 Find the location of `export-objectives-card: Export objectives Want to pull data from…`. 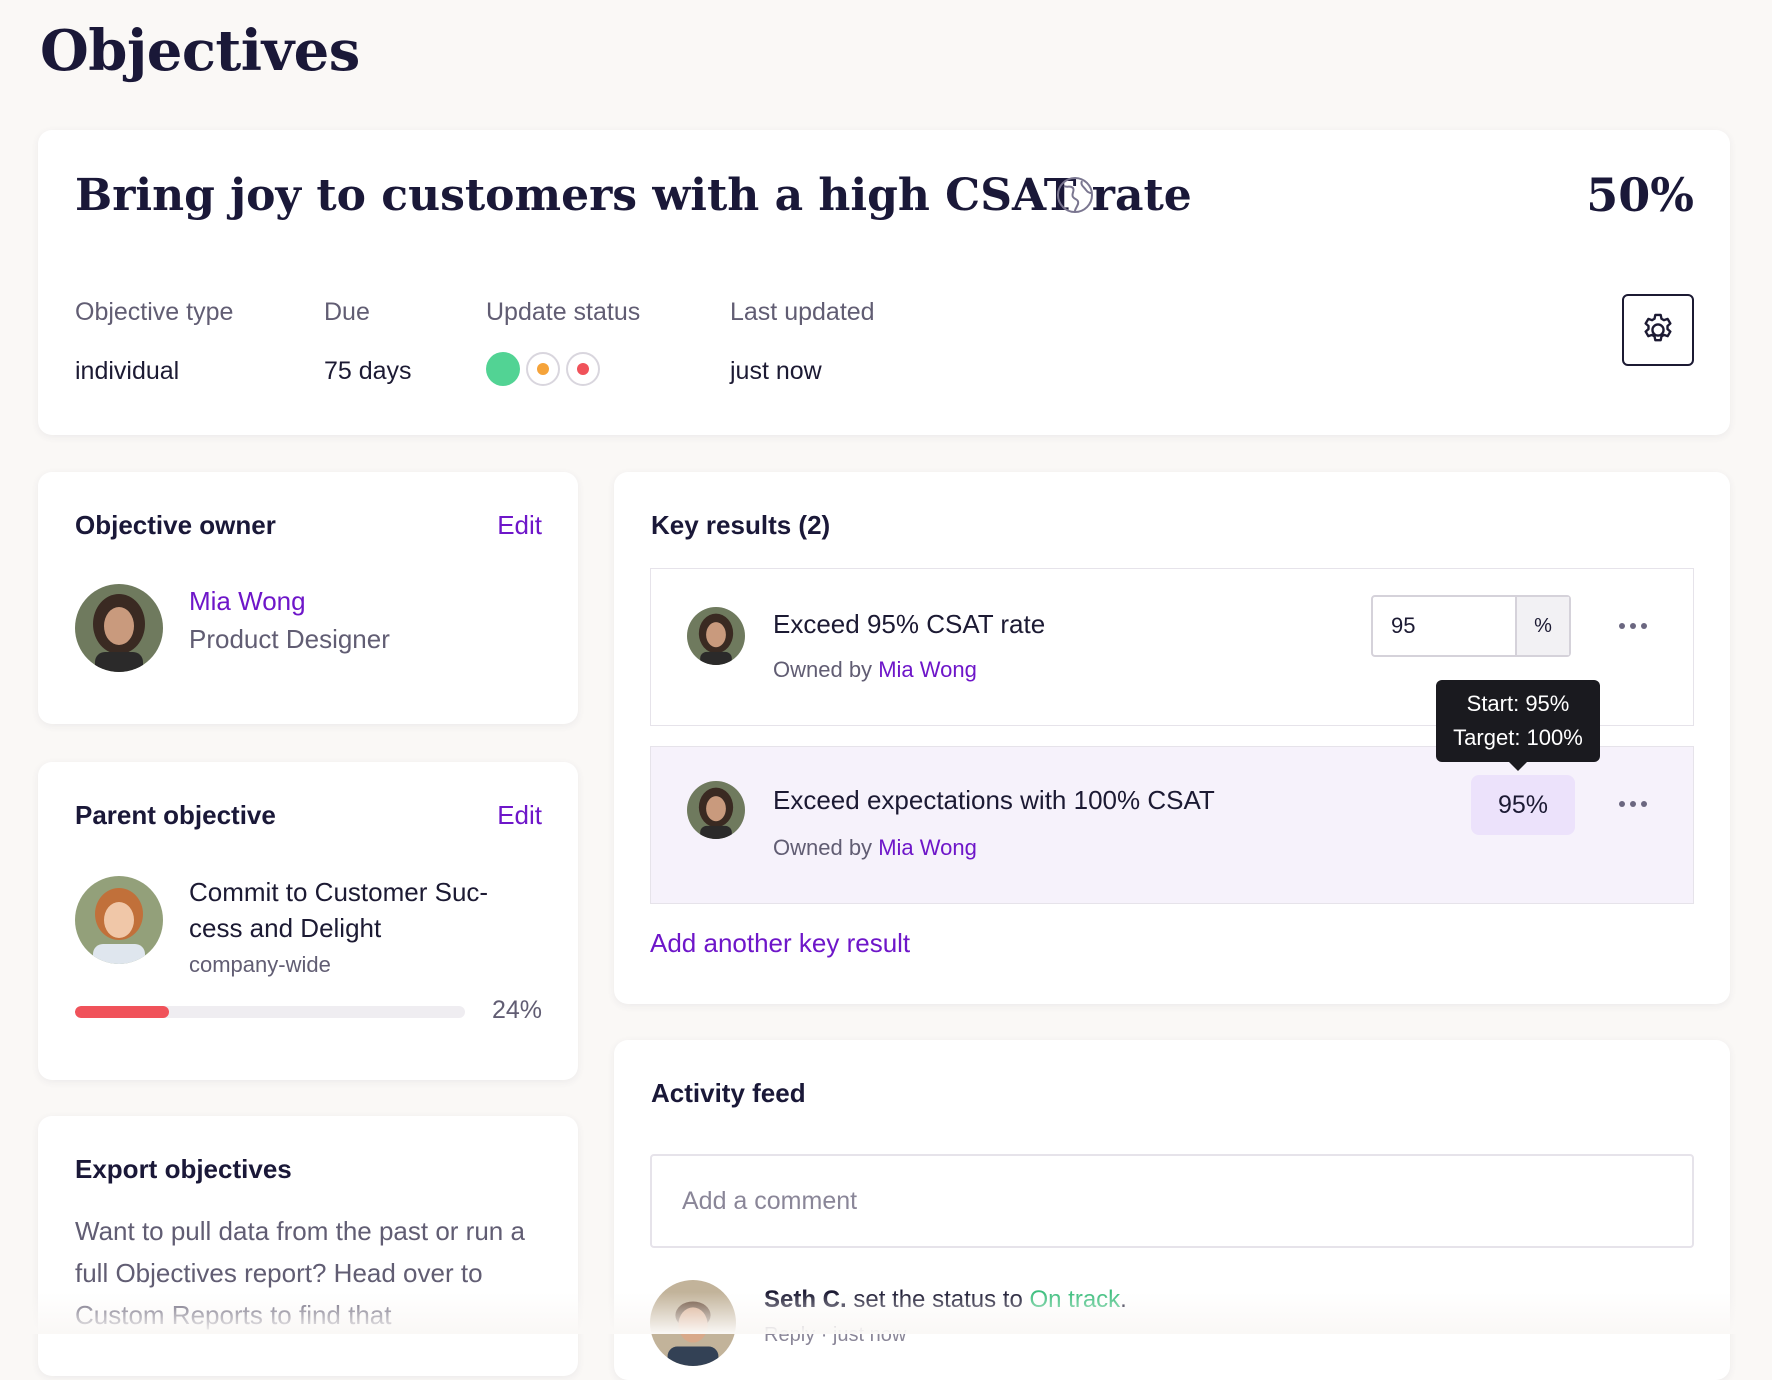

export-objectives-card: Export objectives Want to pull data from… is located at coordinates (308, 1246).